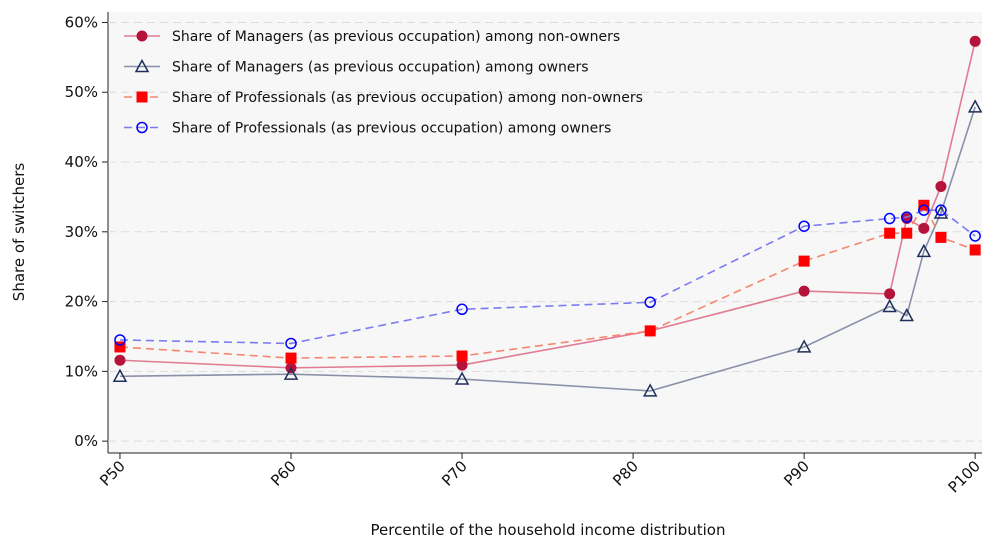  I want to click on x-tick-label: P80, so click(625, 473).